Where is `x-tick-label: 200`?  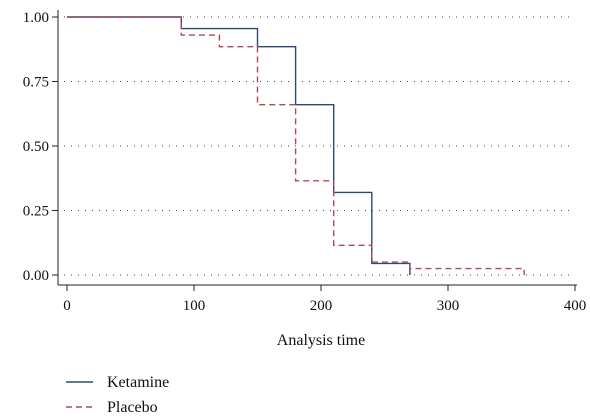
x-tick-label: 200 is located at coordinates (321, 306).